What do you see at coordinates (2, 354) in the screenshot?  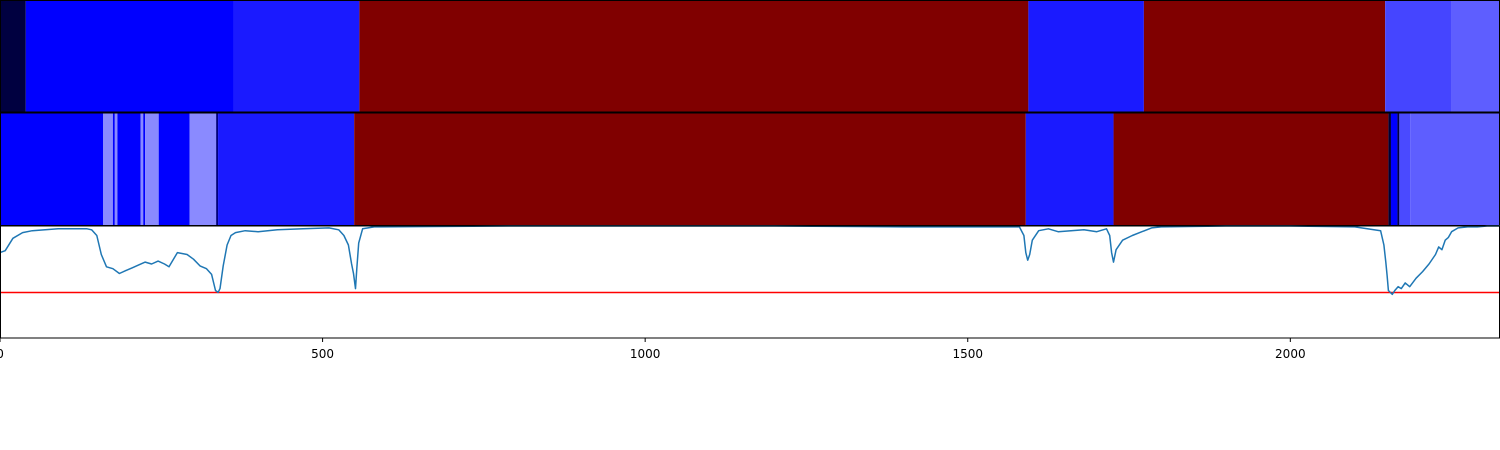 I see `x-tick-label: 0` at bounding box center [2, 354].